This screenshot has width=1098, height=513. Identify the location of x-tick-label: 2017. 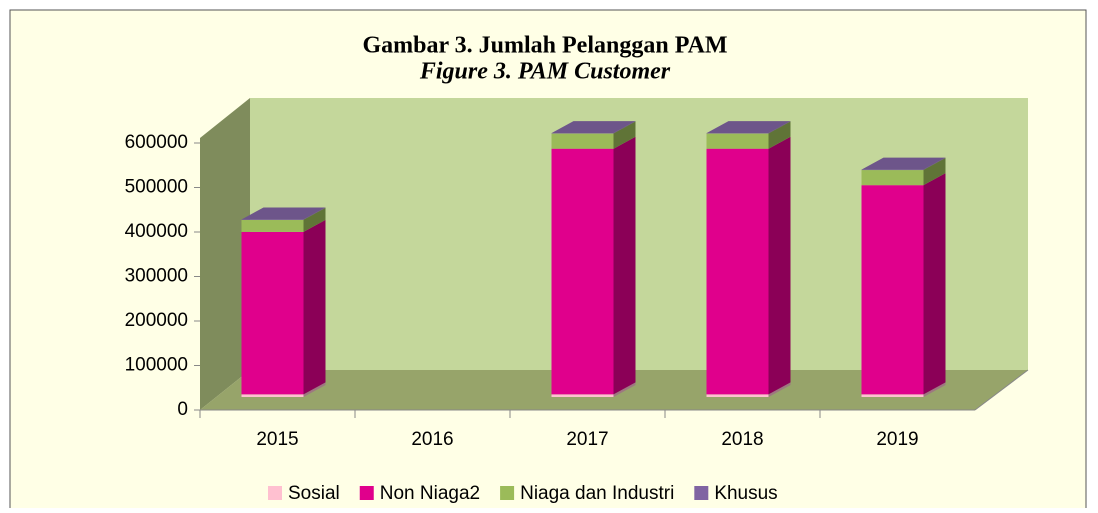
(587, 439).